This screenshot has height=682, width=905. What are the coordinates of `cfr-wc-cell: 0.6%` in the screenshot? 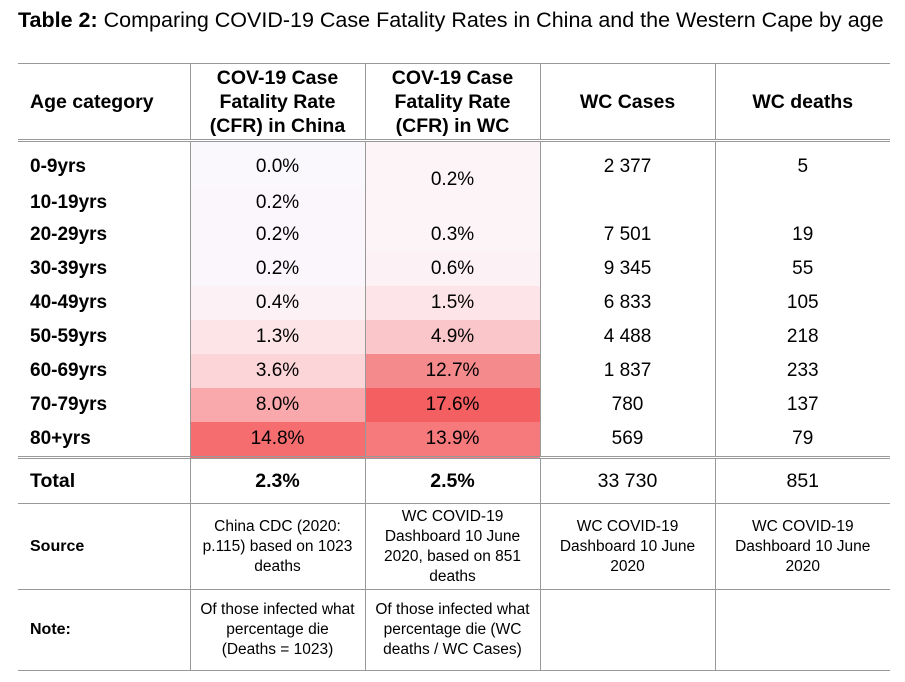 It's located at (452, 268).